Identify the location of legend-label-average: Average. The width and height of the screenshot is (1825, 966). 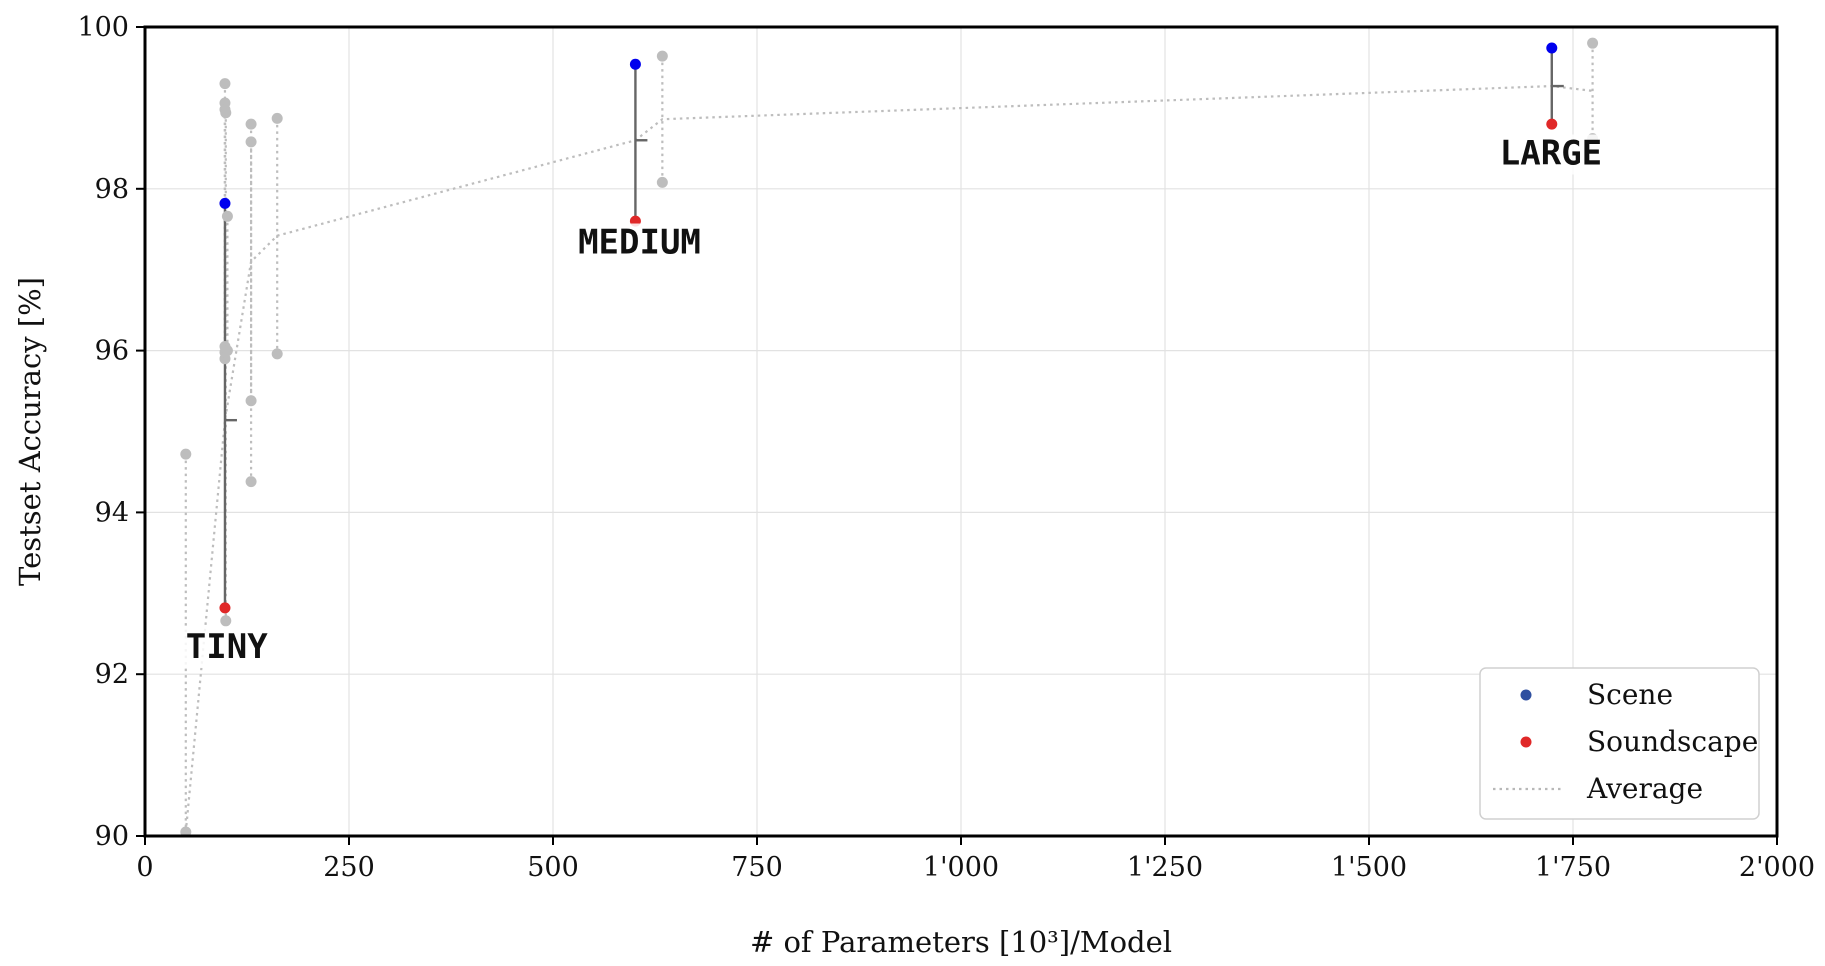
(1644, 788).